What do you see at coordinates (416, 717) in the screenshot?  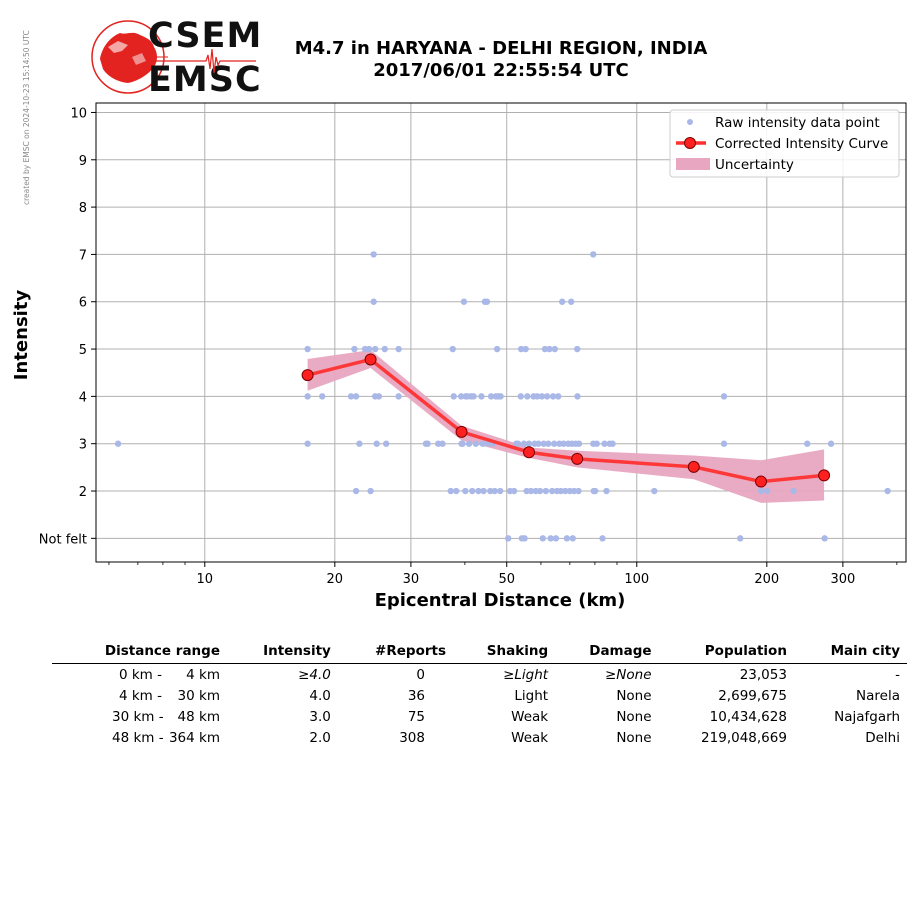 I see `cell-reports: 75` at bounding box center [416, 717].